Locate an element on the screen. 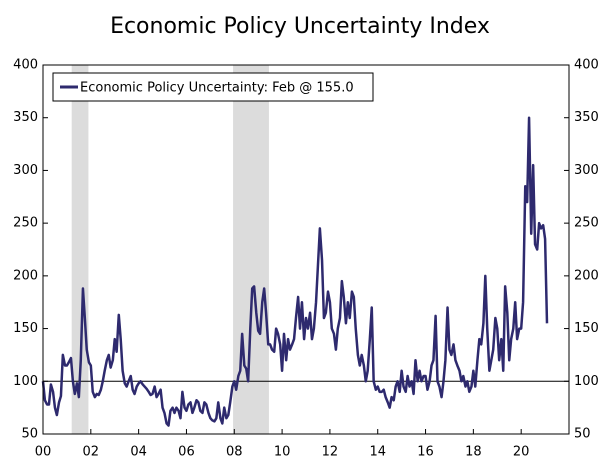 Image resolution: width=600 pixels, height=461 pixels. y2-tick-label: 200 is located at coordinates (586, 275).